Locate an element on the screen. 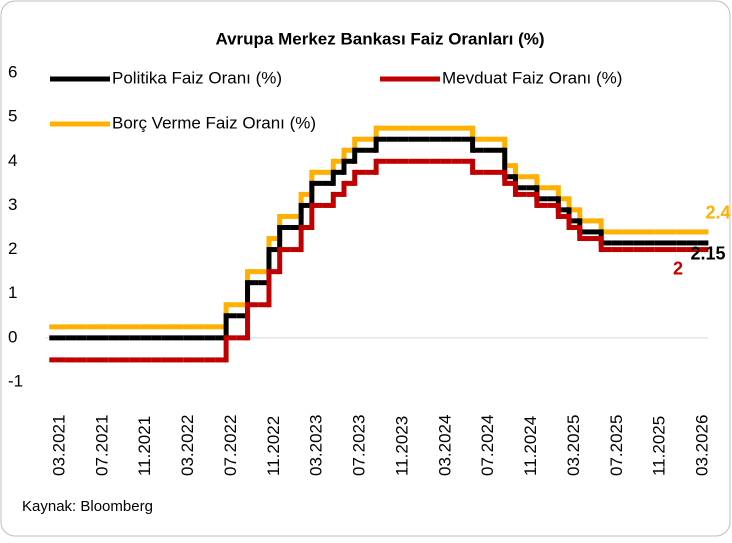 The image size is (732, 543). x-tick-label: 11.2025 is located at coordinates (659, 446).